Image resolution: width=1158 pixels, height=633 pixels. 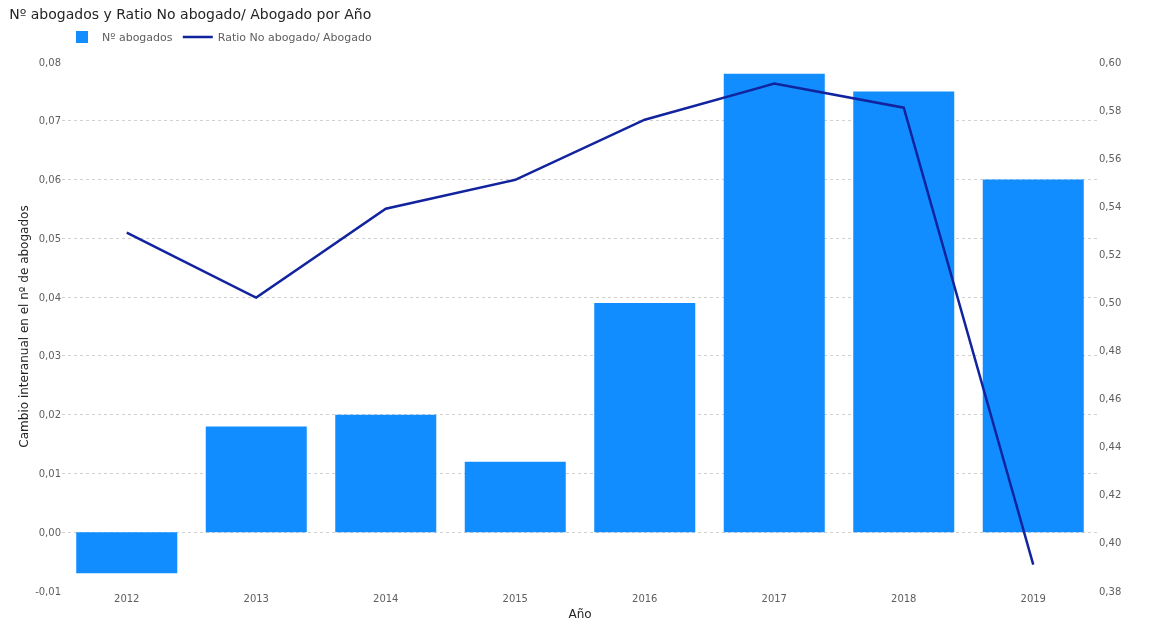 What do you see at coordinates (1110, 206) in the screenshot?
I see `y2-tick-label: 0,54` at bounding box center [1110, 206].